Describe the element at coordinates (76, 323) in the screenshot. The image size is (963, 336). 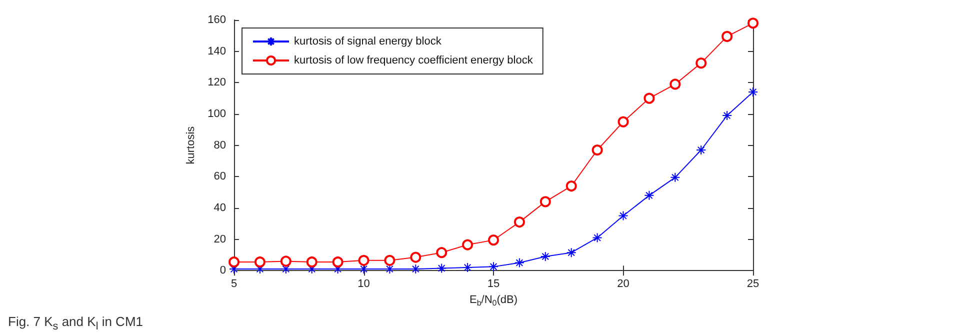
I see `caption: Fig. 7 K$_{s}$ and K$_{l}$ in CM1` at that location.